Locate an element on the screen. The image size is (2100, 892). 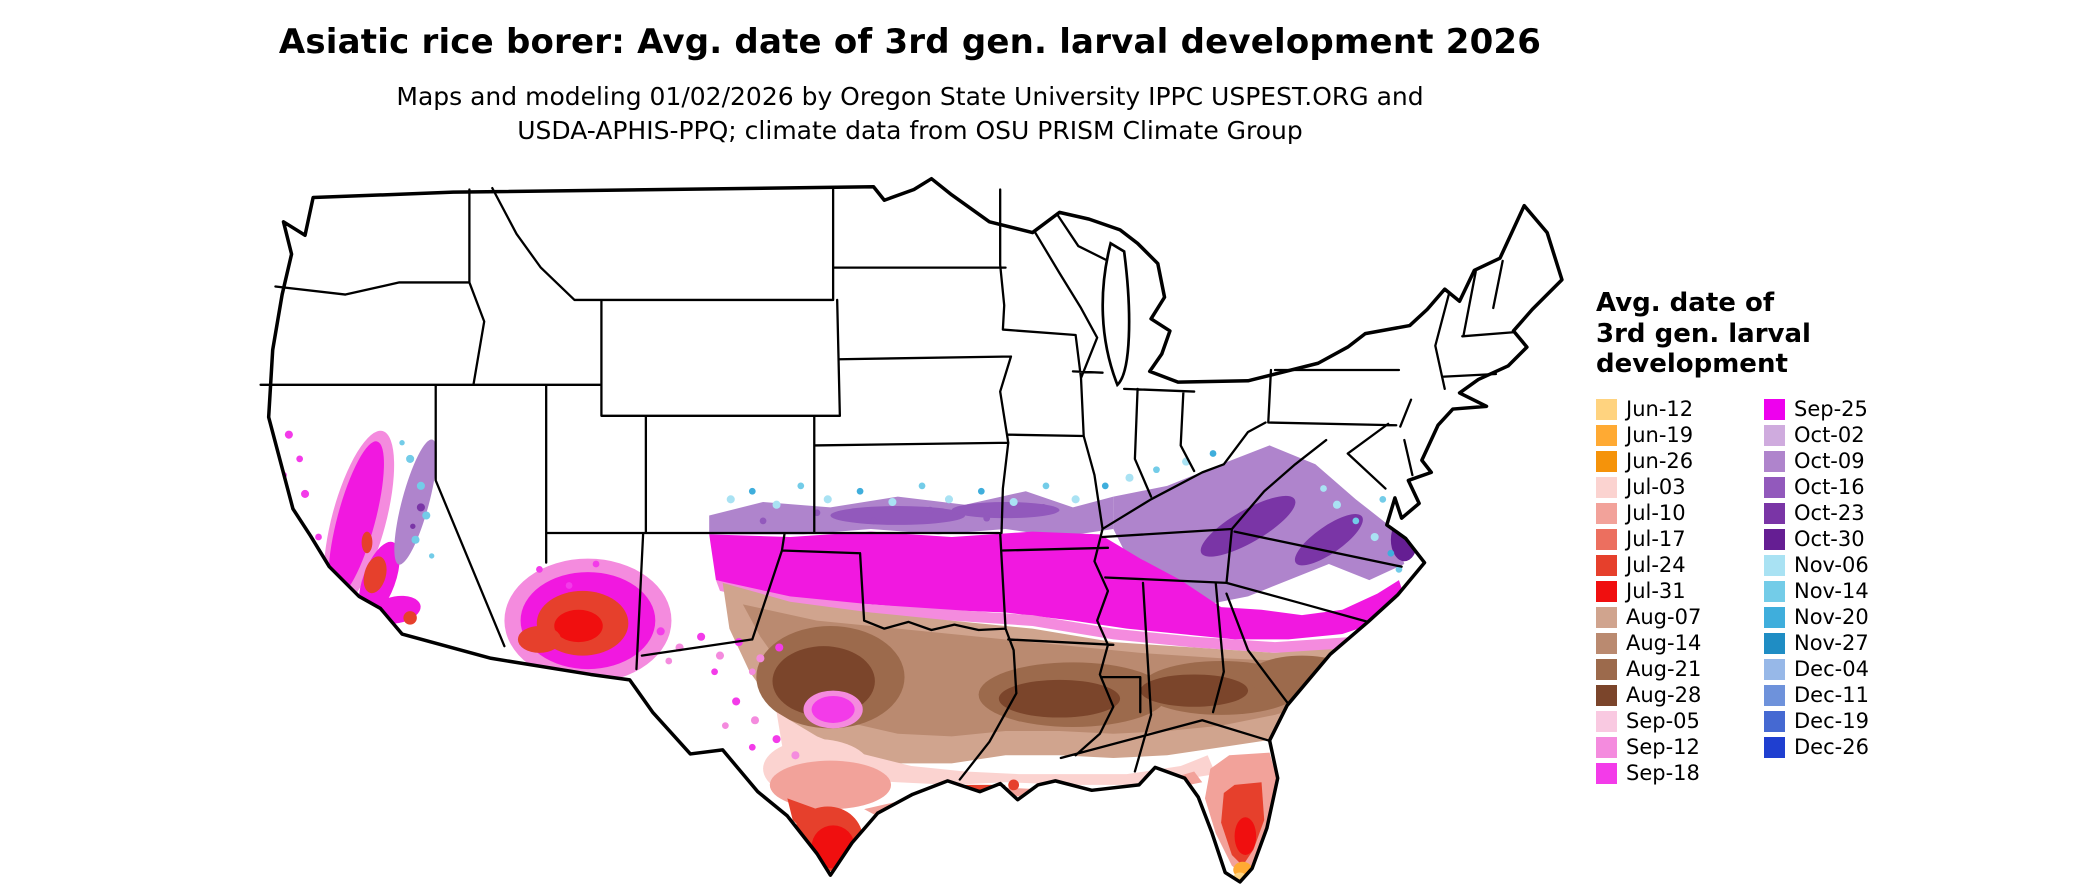
legend-row: Nov-20 is located at coordinates (1848, 617).